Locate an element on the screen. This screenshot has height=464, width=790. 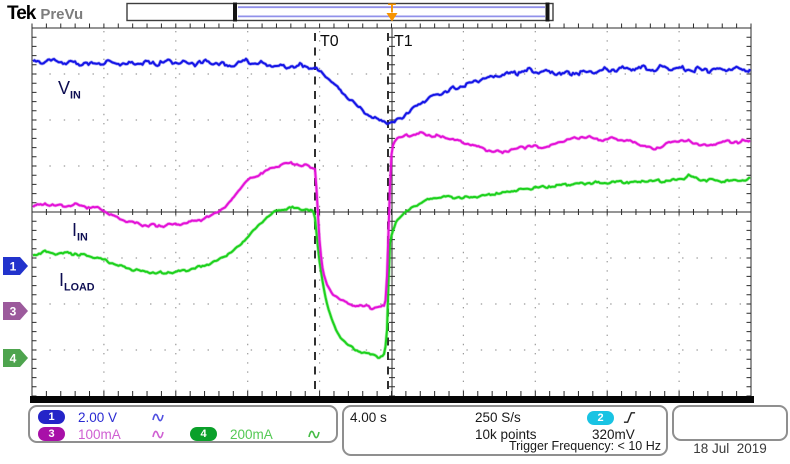
graticule-bottom-bar is located at coordinates (392, 399).